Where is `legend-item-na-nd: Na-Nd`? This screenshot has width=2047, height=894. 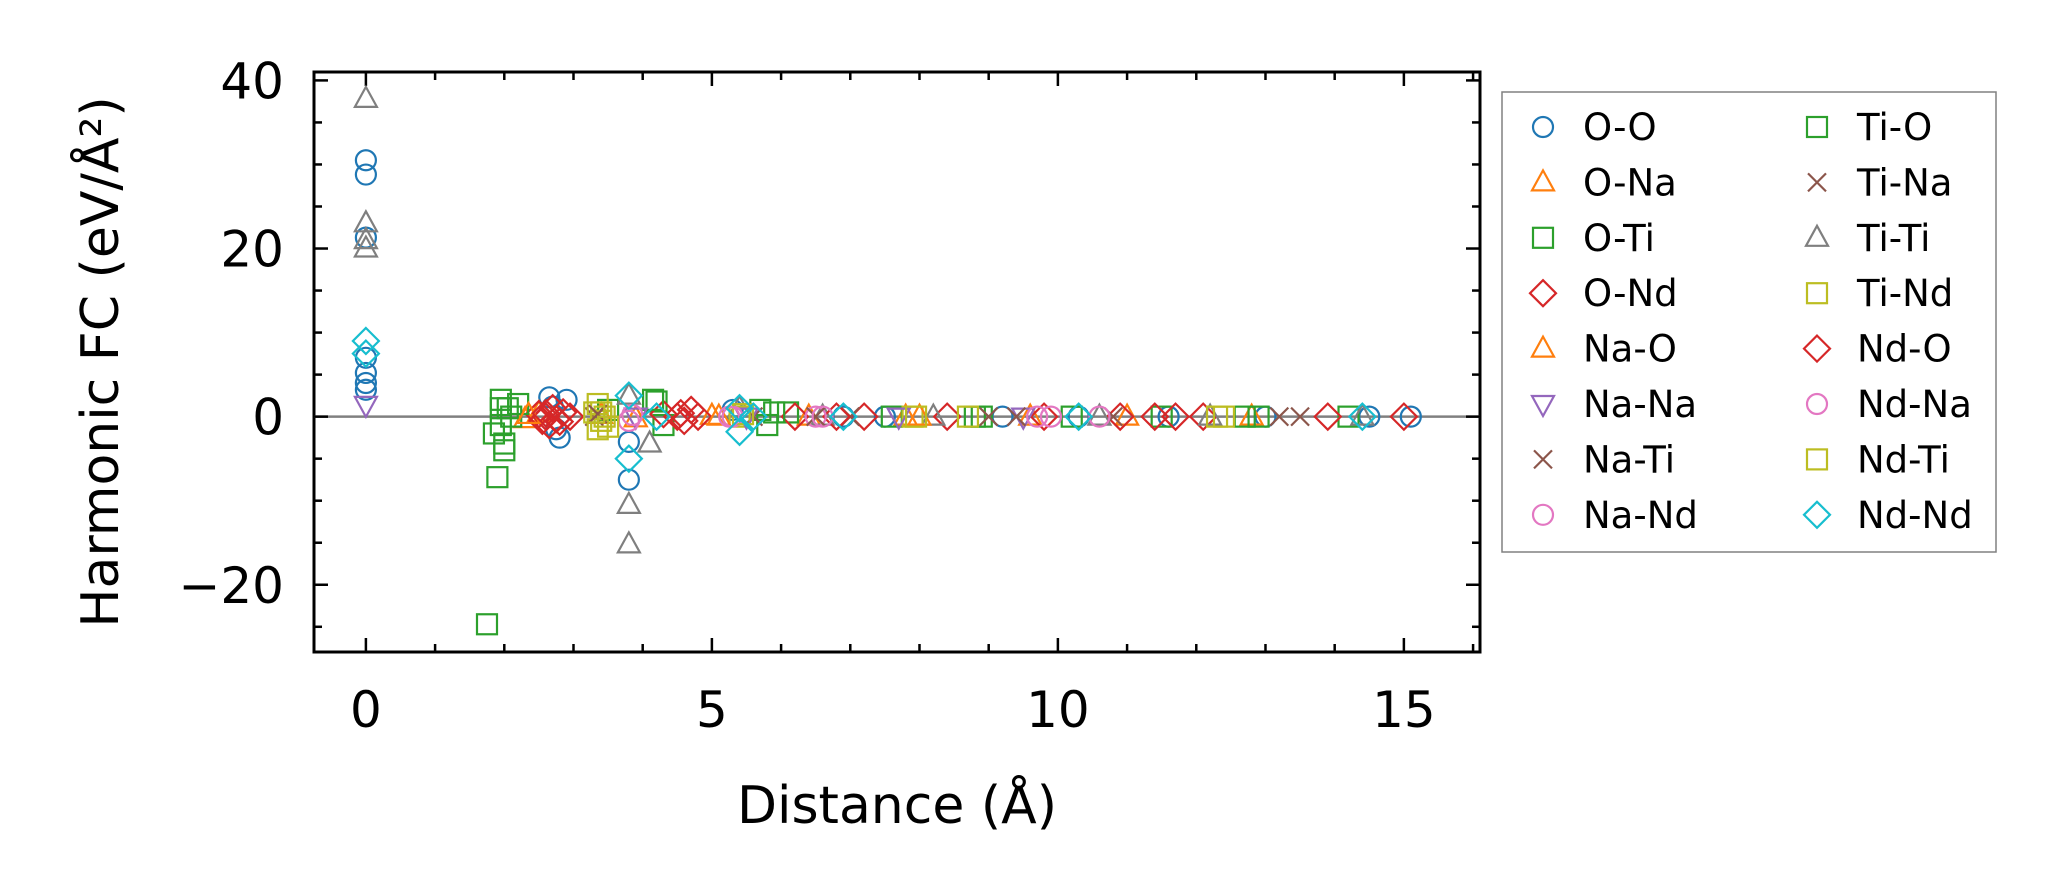 legend-item-na-nd: Na-Nd is located at coordinates (1614, 515).